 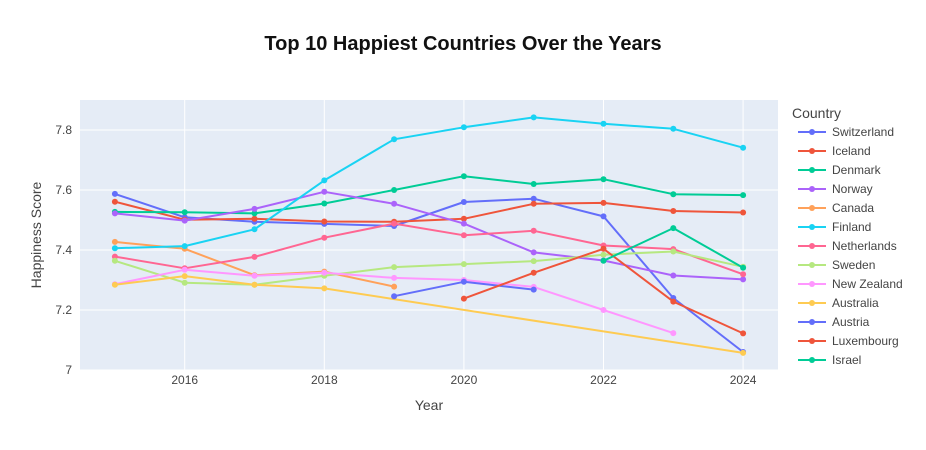 What do you see at coordinates (835, 189) in the screenshot?
I see `legend-item-norway: Norway` at bounding box center [835, 189].